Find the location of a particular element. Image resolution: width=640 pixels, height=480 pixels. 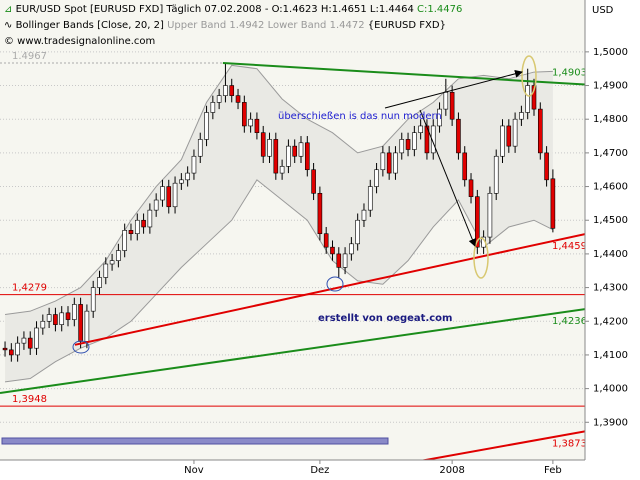

copyright: © www.tradesignalonline.com is located at coordinates (79, 41).